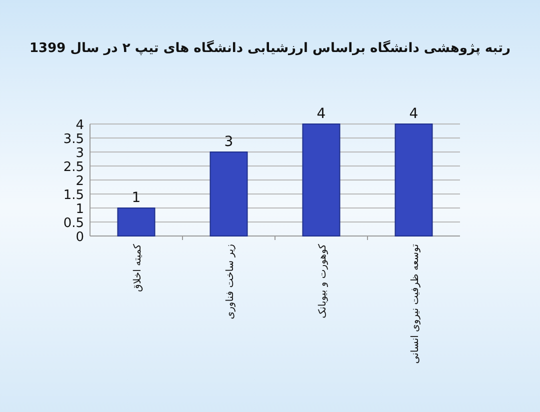 The image size is (540, 412). Describe the element at coordinates (80, 237) in the screenshot. I see `y-tick-label: 0` at that location.